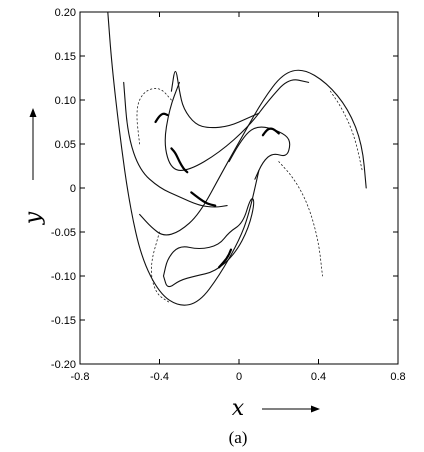 The image size is (424, 452). Describe the element at coordinates (63, 365) in the screenshot. I see `y-tick-label: -0.20` at that location.